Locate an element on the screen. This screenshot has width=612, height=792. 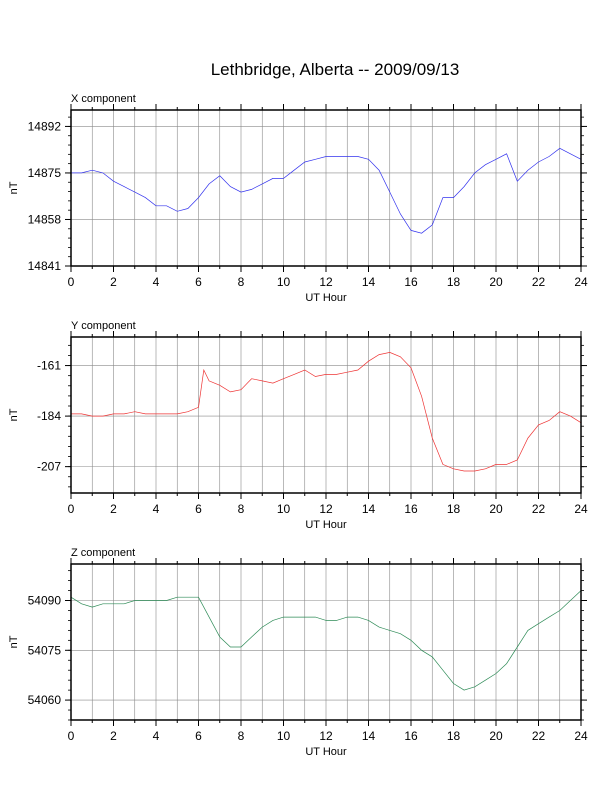
y-tick-labels: -161 -184 -207 is located at coordinates (49, 416).